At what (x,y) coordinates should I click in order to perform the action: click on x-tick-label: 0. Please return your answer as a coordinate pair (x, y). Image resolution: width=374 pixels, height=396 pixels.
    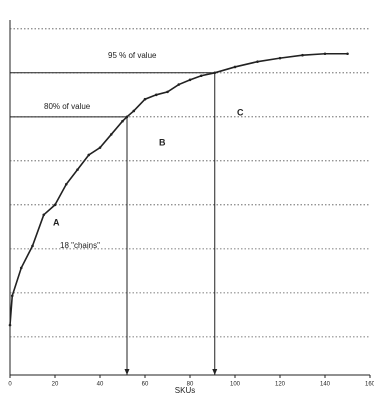
    Looking at the image, I should click on (10, 385).